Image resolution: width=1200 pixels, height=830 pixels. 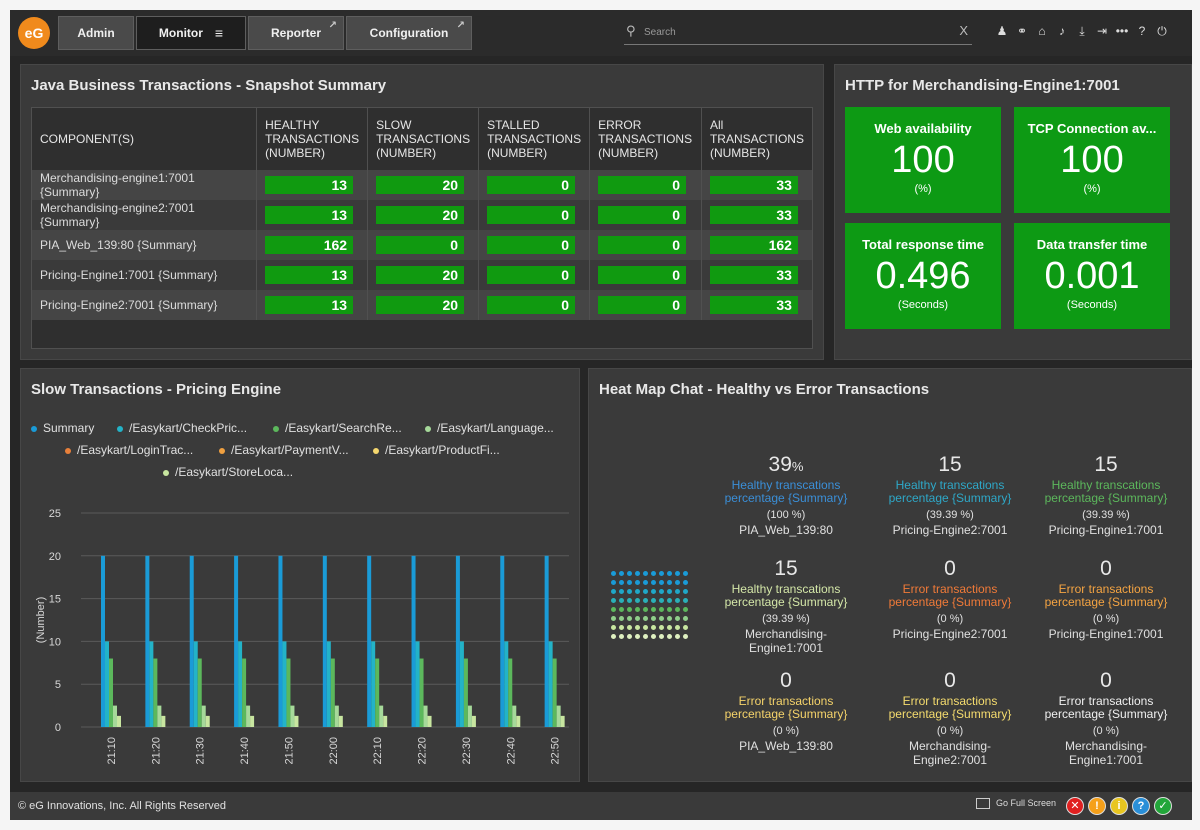 I want to click on tab-admin: Admin, so click(x=96, y=33).